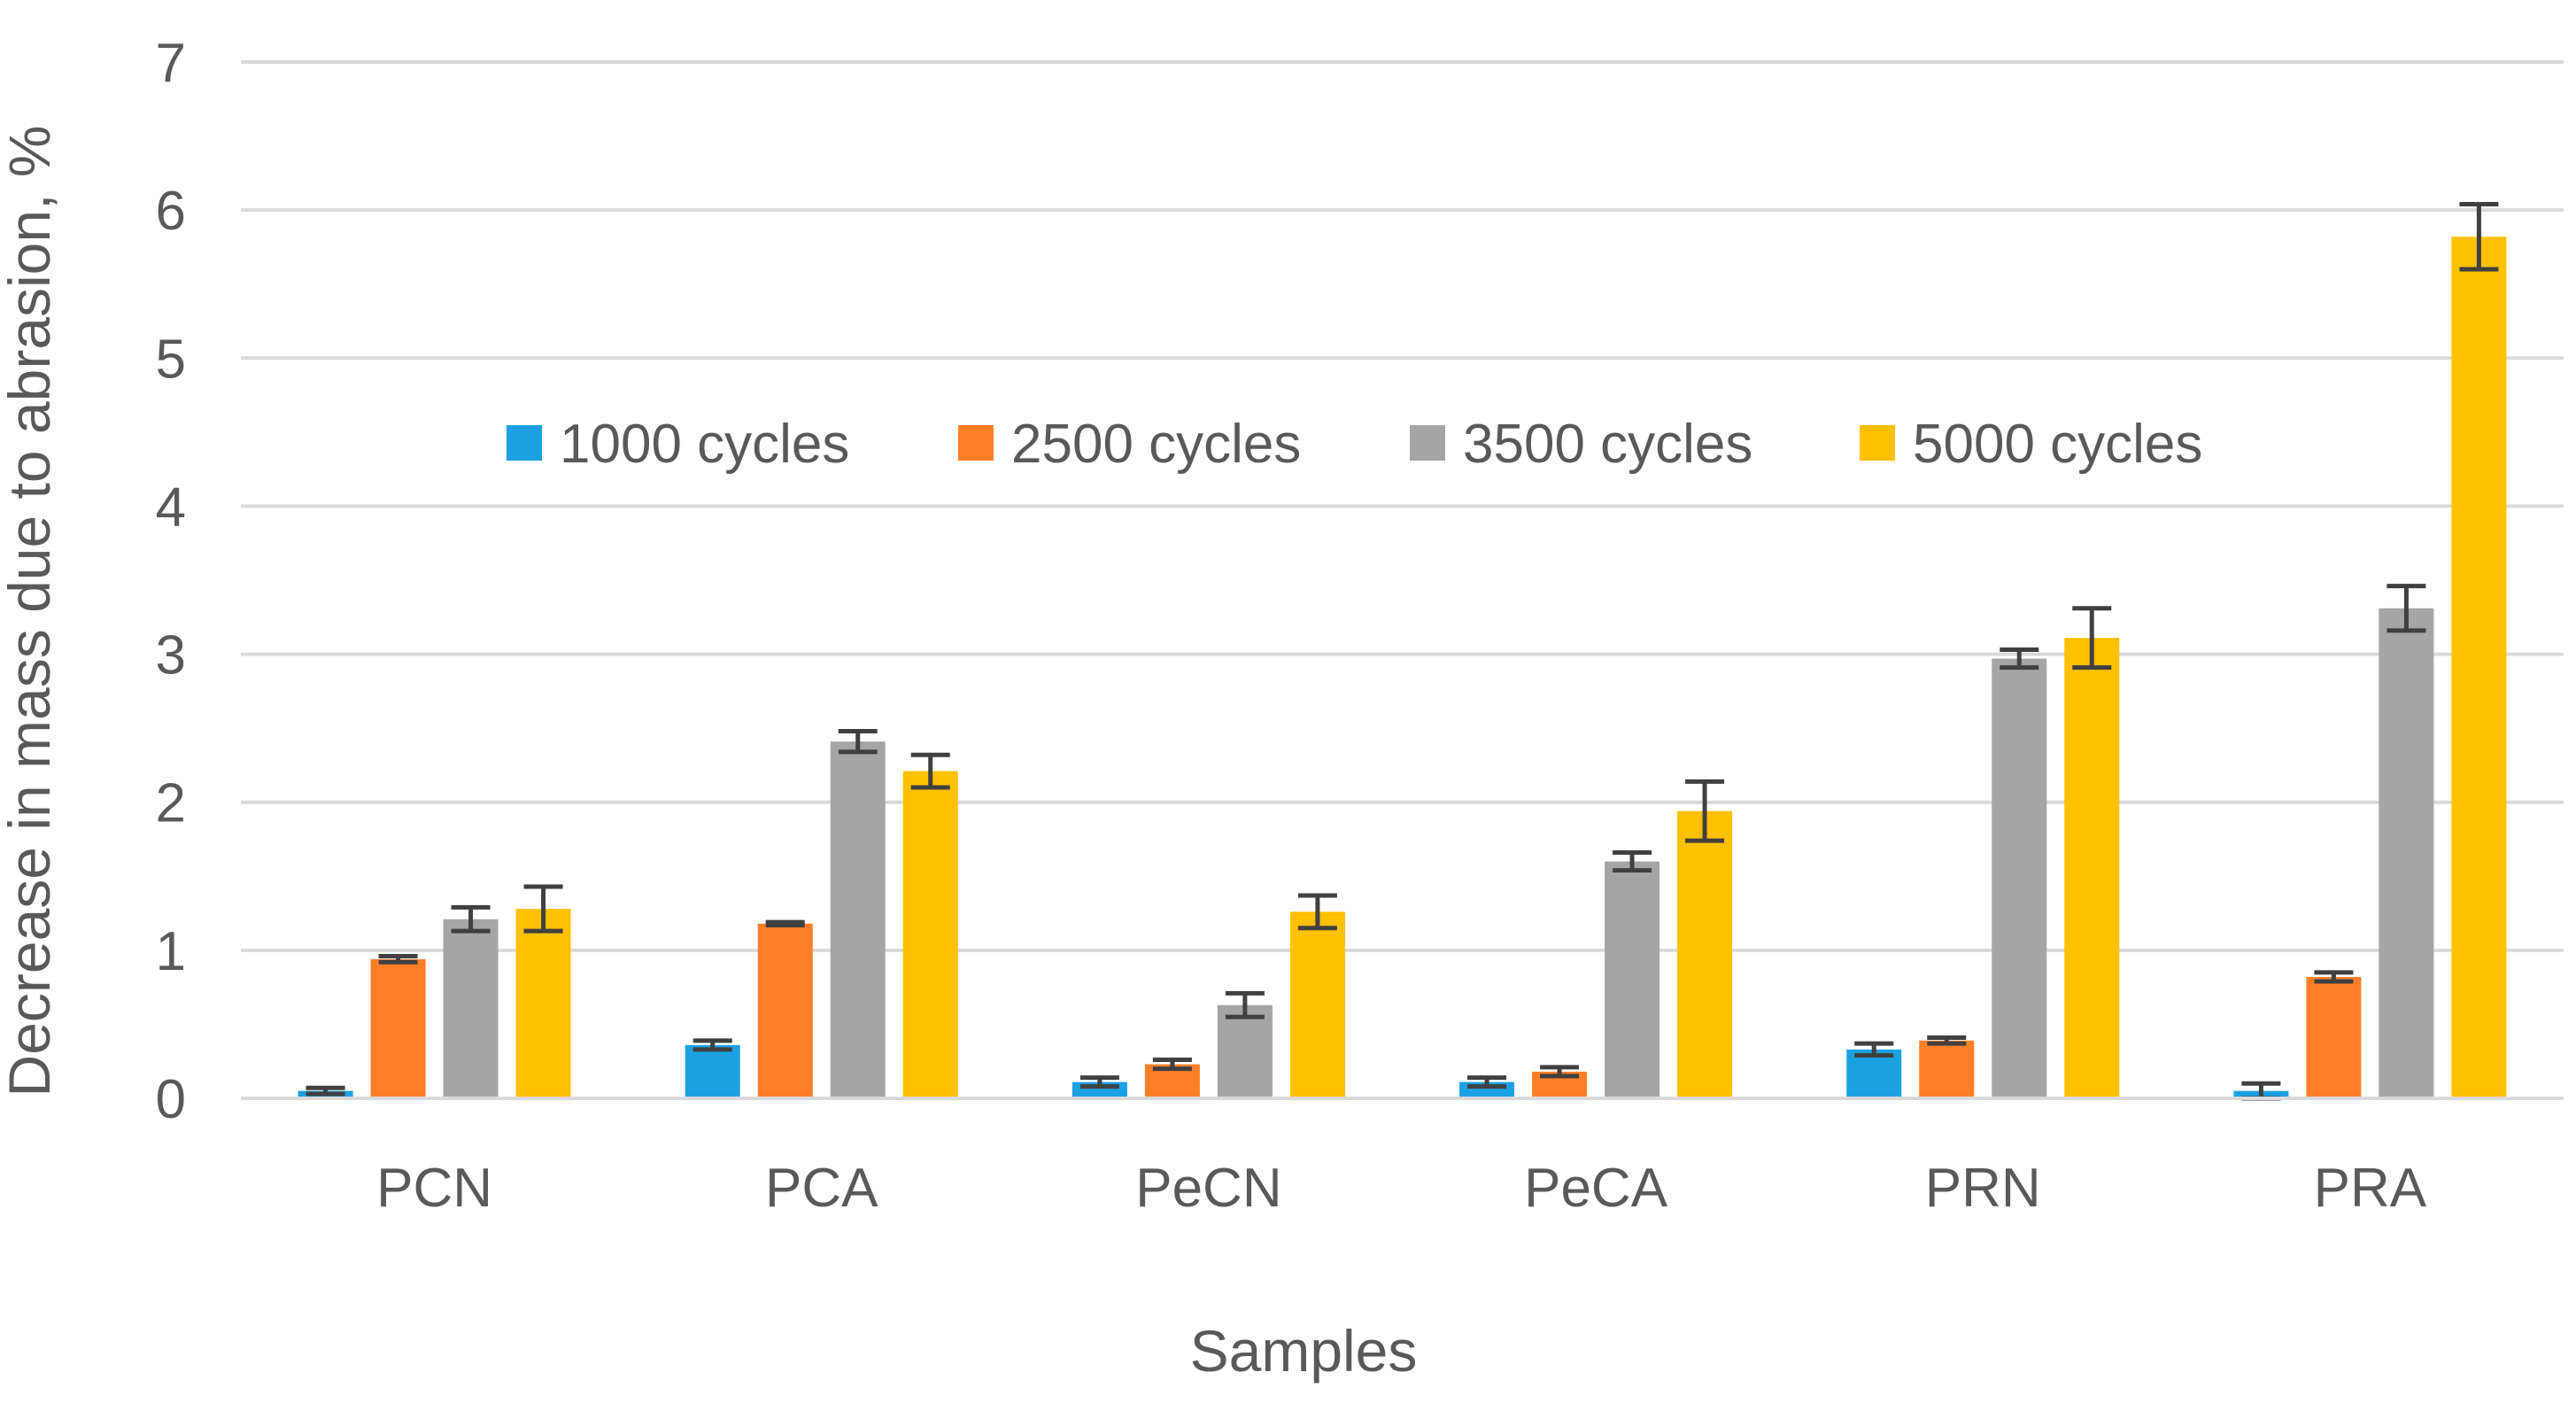  I want to click on y-tick-label: 2, so click(171, 803).